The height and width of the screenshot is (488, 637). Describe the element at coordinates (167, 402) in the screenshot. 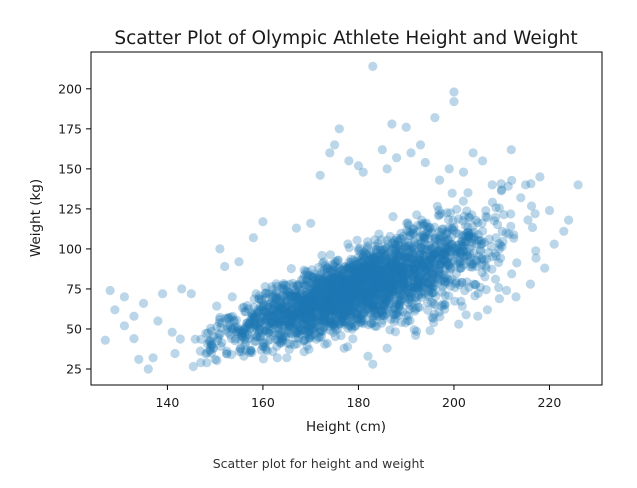

I see `x-tick-label: 140` at that location.